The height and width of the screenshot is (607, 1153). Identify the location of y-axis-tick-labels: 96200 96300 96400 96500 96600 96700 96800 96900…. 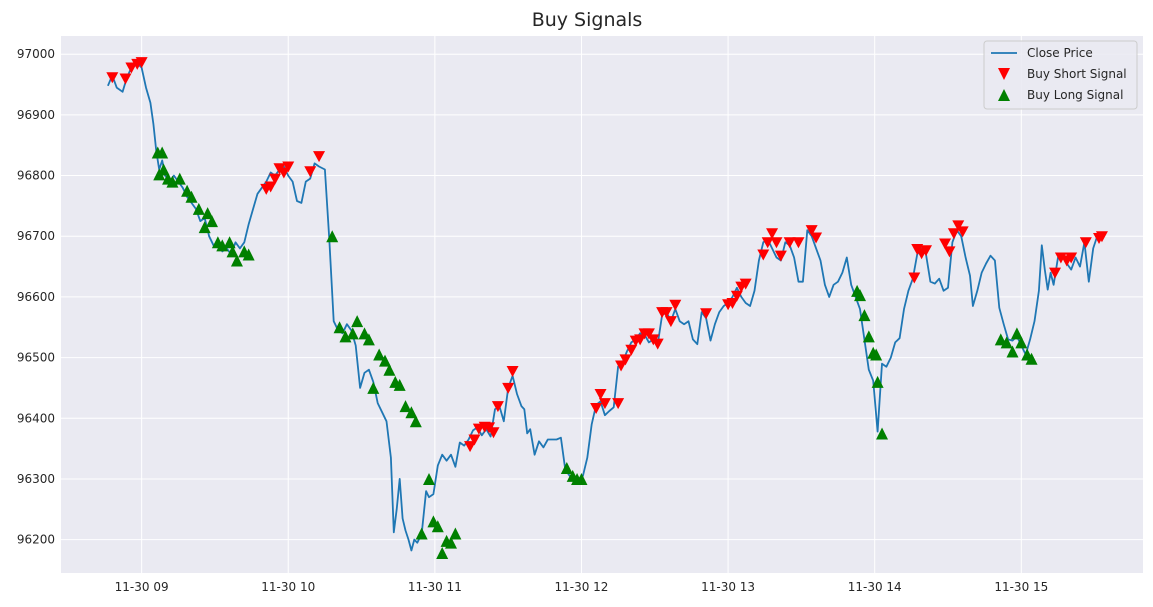
(36, 296).